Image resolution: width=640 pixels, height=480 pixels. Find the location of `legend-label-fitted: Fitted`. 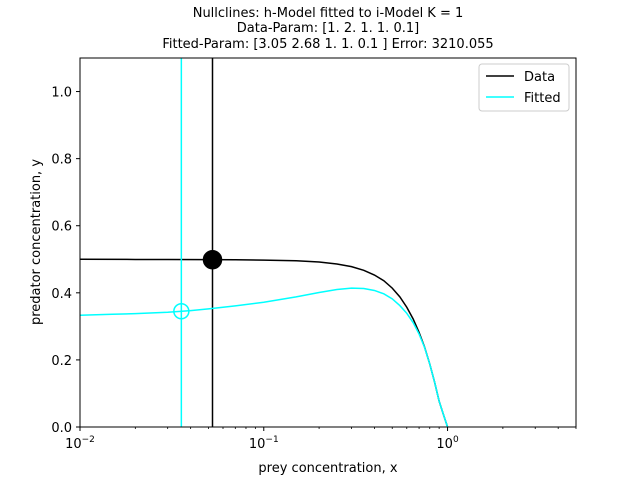

legend-label-fitted: Fitted is located at coordinates (542, 98).